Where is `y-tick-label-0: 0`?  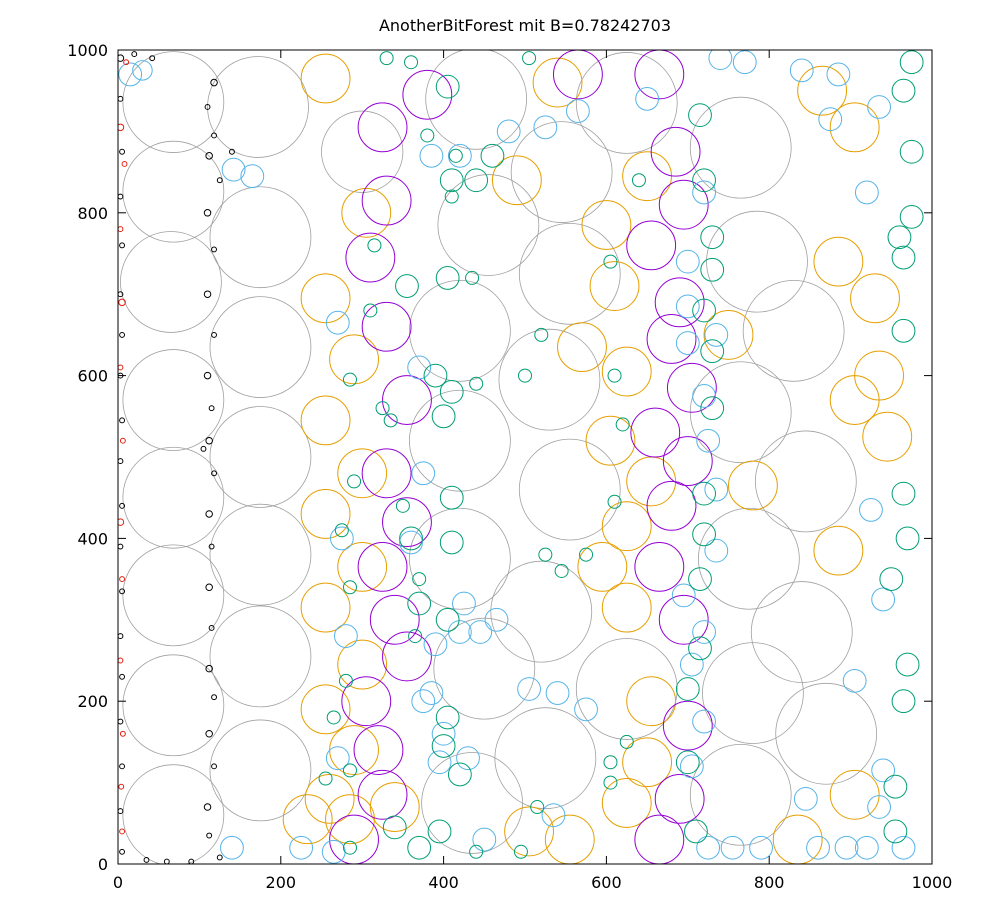 y-tick-label-0: 0 is located at coordinates (103, 864).